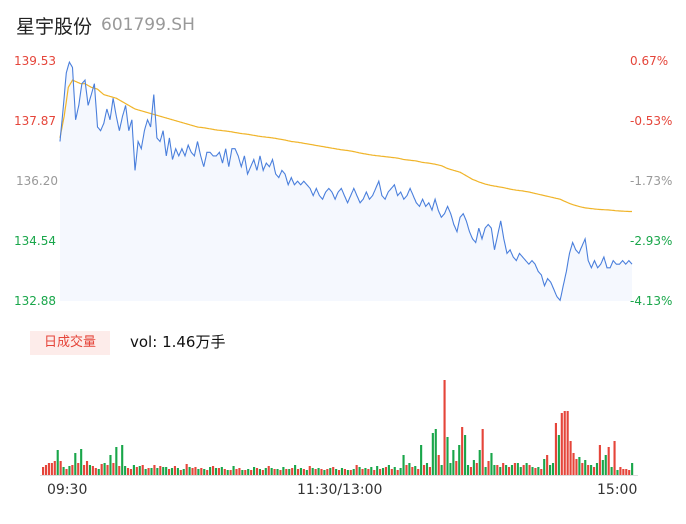  Describe the element at coordinates (651, 241) in the screenshot. I see `y-tick-pct-3: -2.93%` at that location.